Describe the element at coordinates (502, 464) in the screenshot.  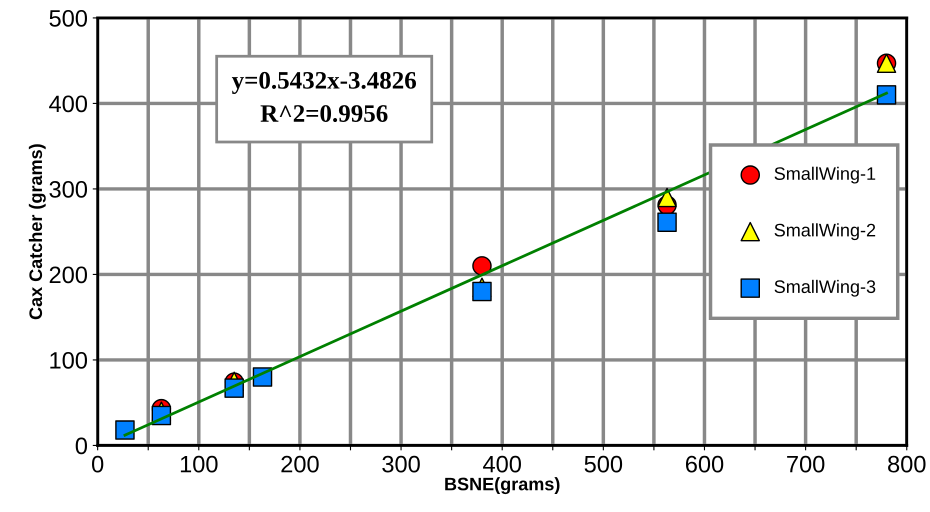
I see `x-tick-label: 400` at that location.